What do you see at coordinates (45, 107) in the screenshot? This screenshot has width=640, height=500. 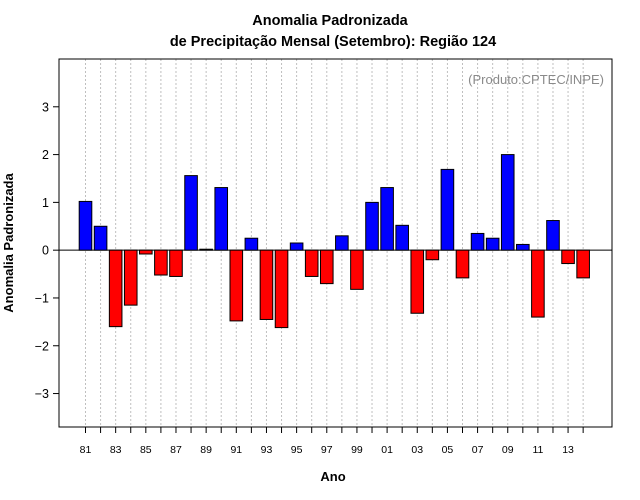 I see `y-tick-label: 3` at bounding box center [45, 107].